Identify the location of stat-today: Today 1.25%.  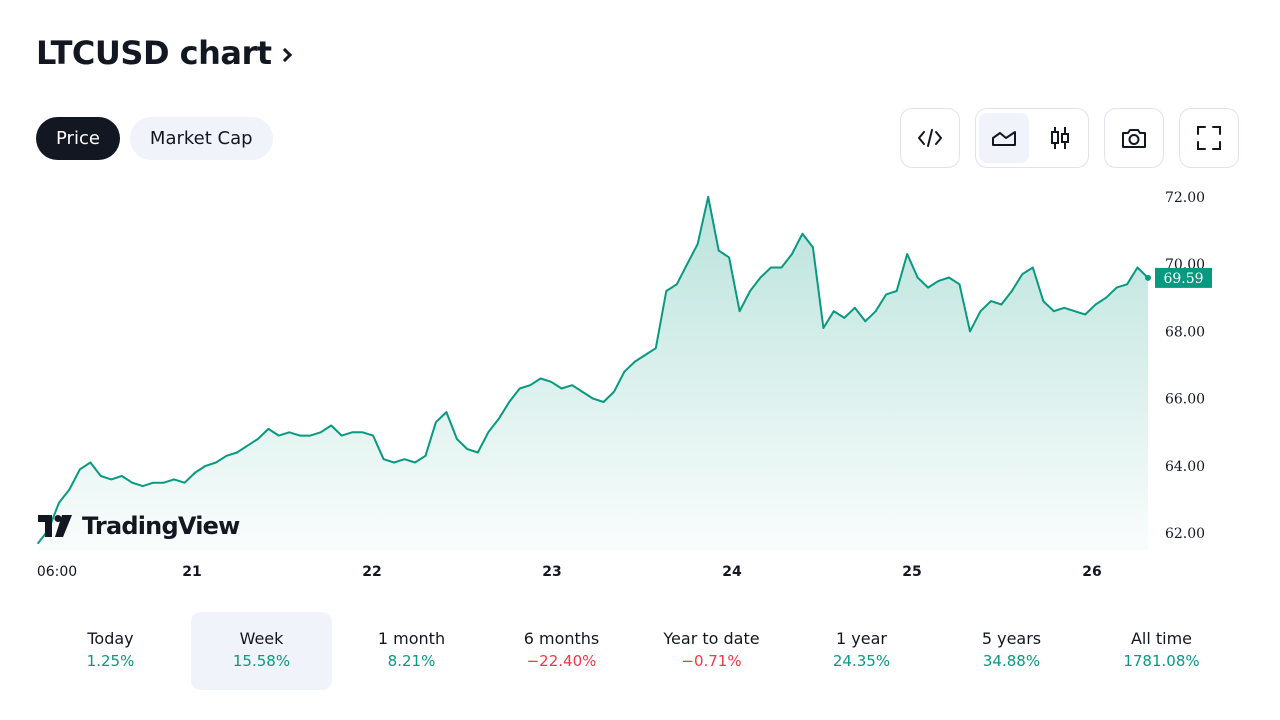
(110, 651).